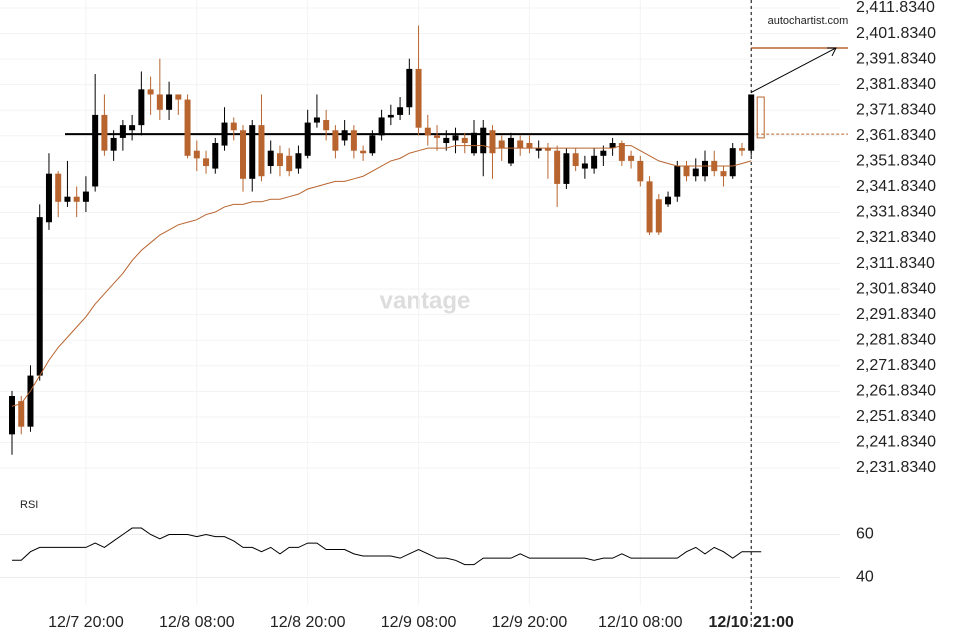  I want to click on x-tick-label: 12/10 08:00, so click(640, 622).